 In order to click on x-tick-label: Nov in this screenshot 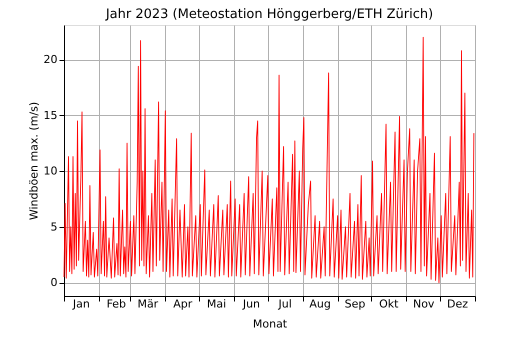, I will do `click(423, 304)`.